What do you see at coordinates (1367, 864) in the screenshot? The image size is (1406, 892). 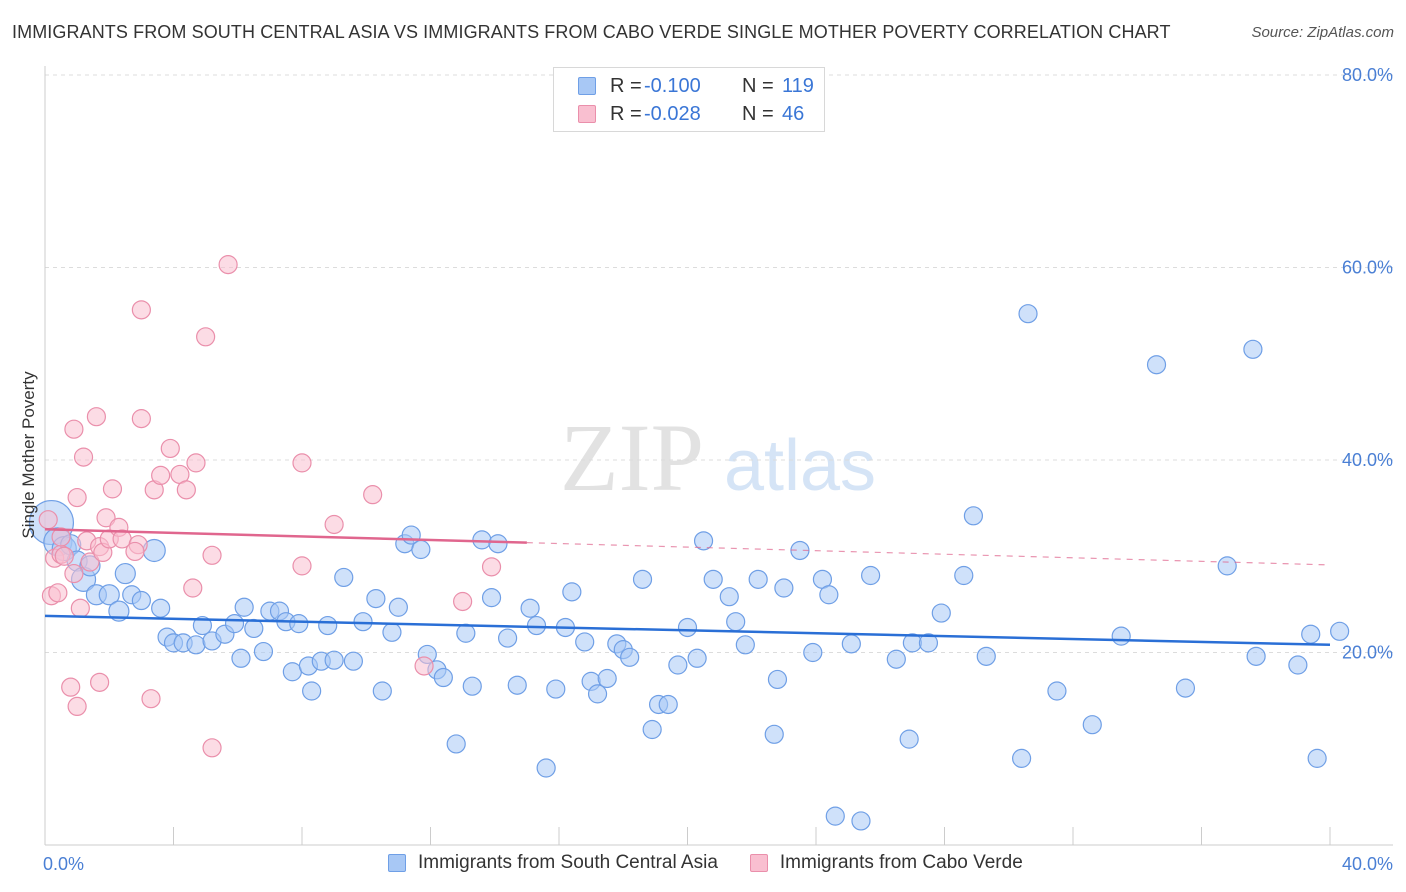 I see `x-tick-label: 40.0%` at bounding box center [1367, 864].